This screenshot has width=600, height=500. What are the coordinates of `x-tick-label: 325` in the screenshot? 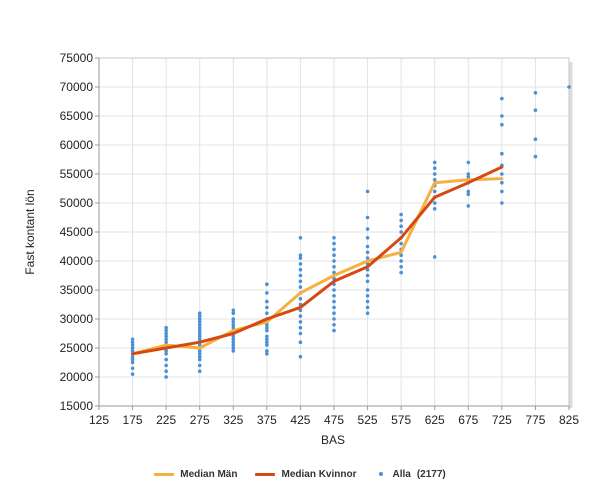 It's located at (233, 420).